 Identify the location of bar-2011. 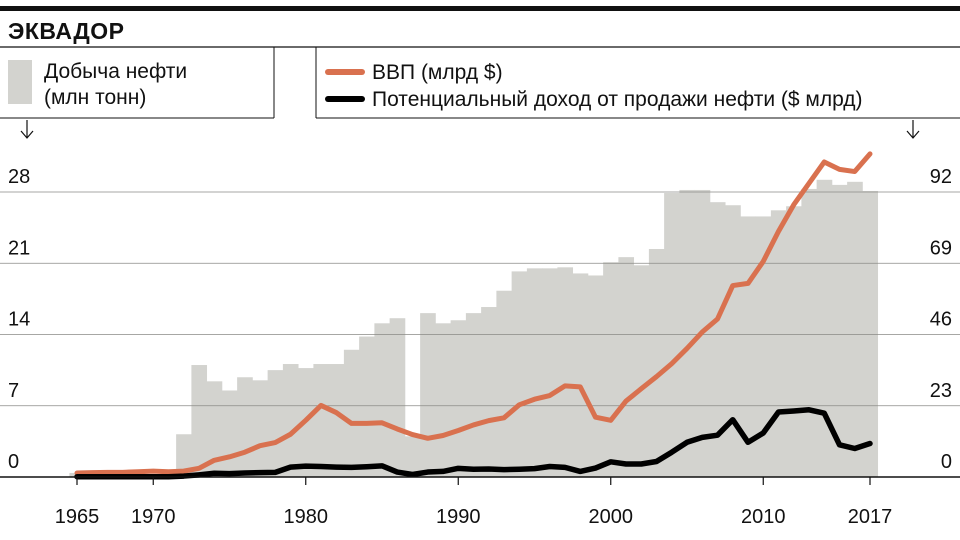
(778, 343).